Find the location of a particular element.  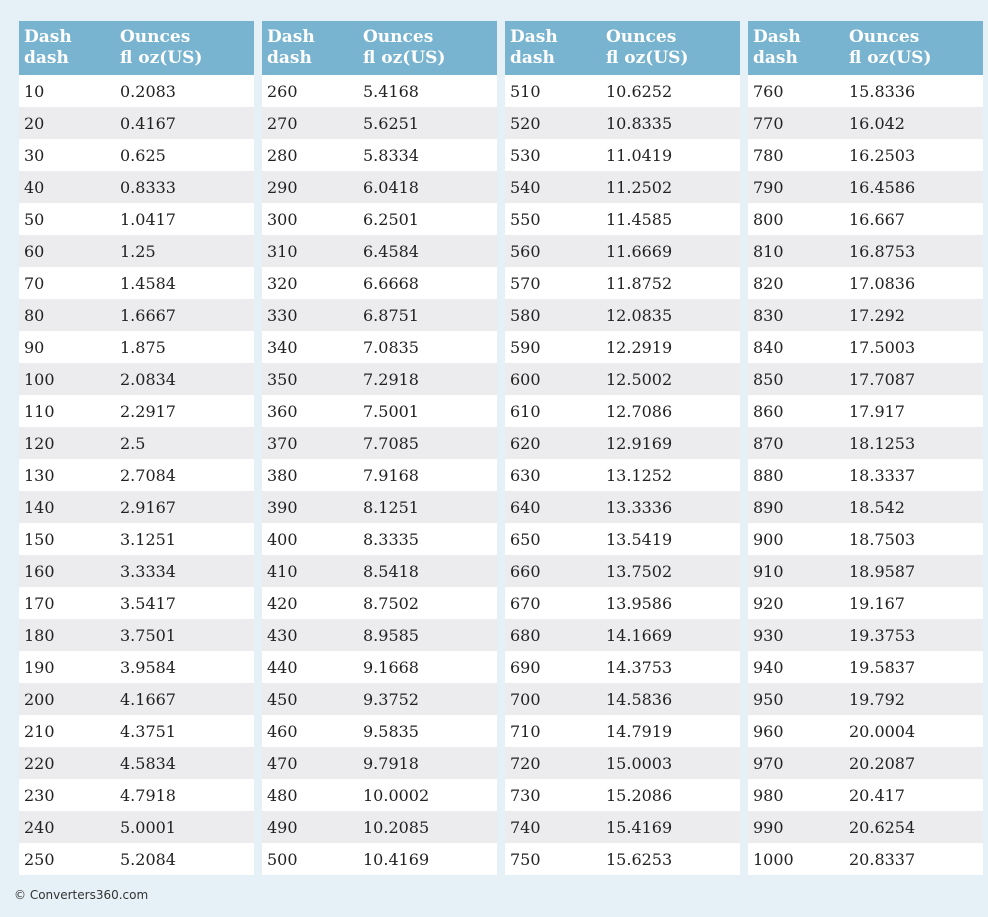

dash-value: 910 is located at coordinates (796, 571).